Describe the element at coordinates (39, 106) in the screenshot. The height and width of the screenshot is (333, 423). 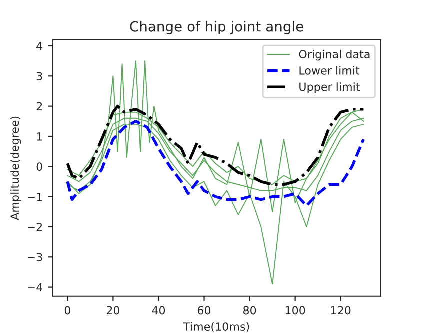
I see `y-tick-label: 2` at that location.